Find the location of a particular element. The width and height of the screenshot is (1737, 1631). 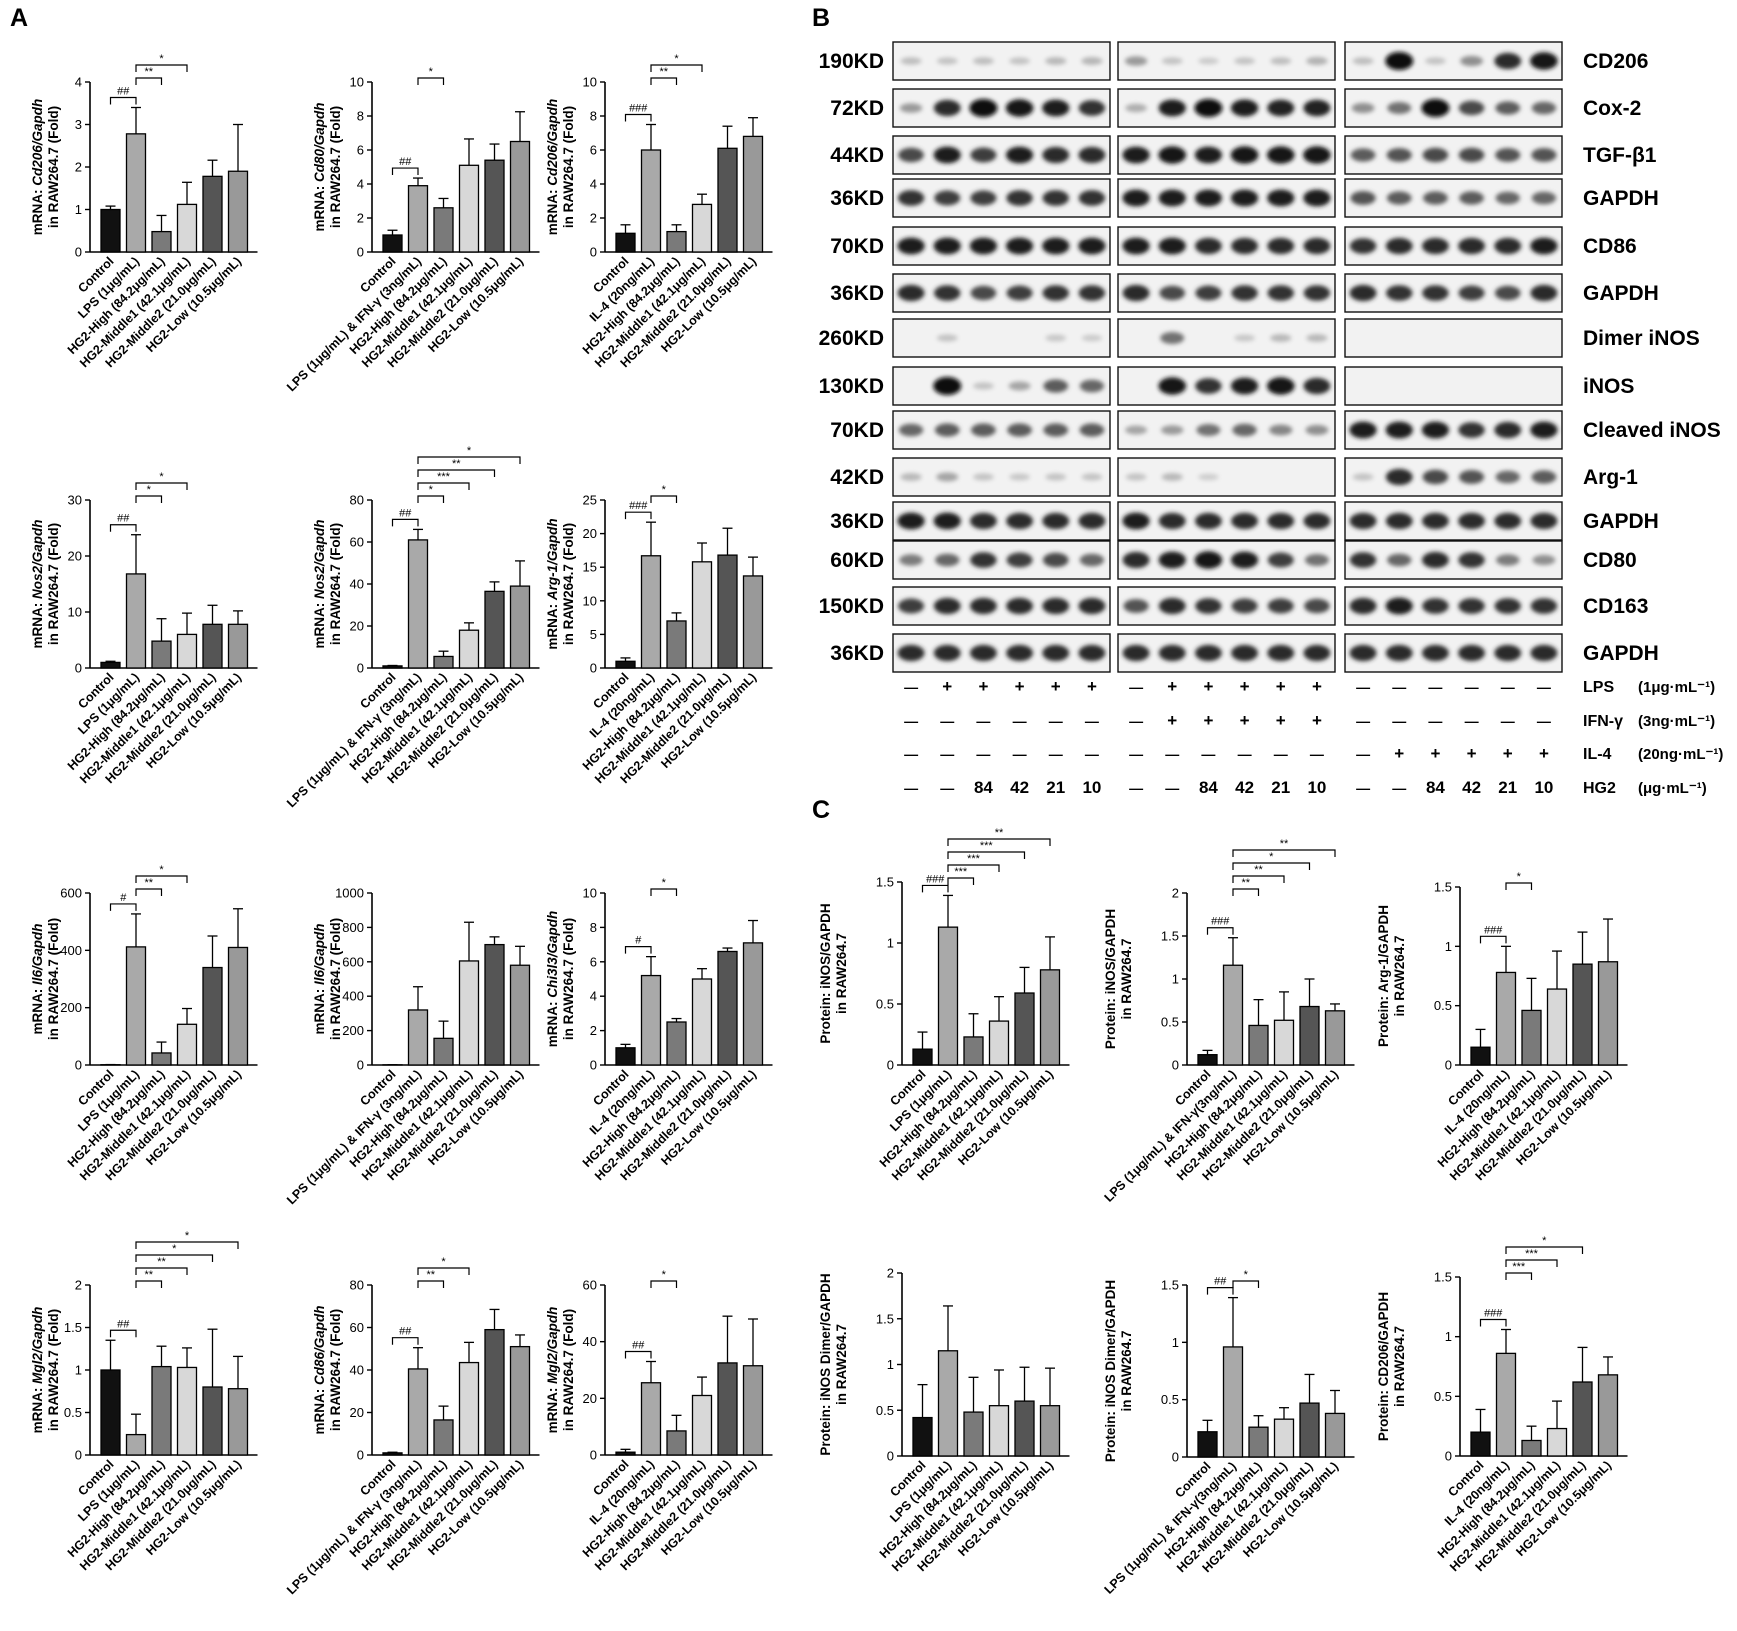

y-tick-label: 1 is located at coordinates (890, 943).